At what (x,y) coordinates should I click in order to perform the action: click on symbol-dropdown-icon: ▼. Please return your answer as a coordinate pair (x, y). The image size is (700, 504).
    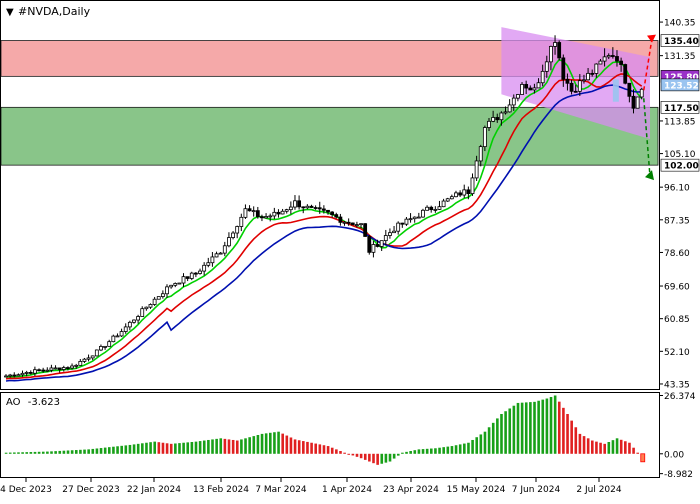
    Looking at the image, I should click on (10, 12).